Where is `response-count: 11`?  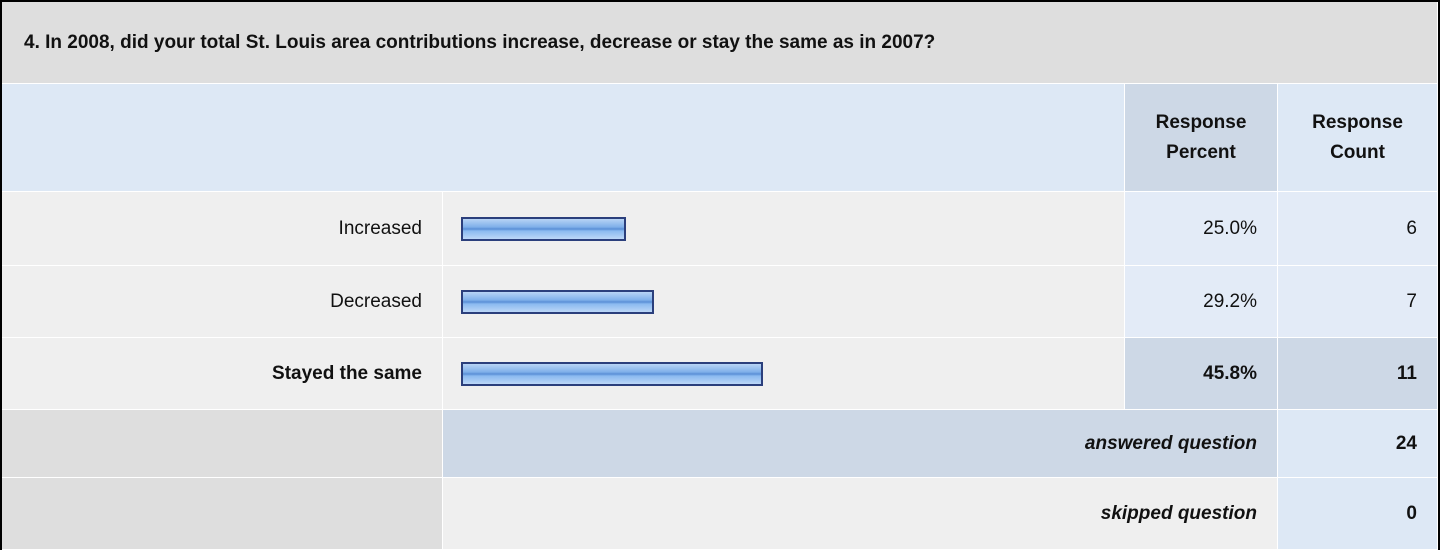 response-count: 11 is located at coordinates (1358, 374).